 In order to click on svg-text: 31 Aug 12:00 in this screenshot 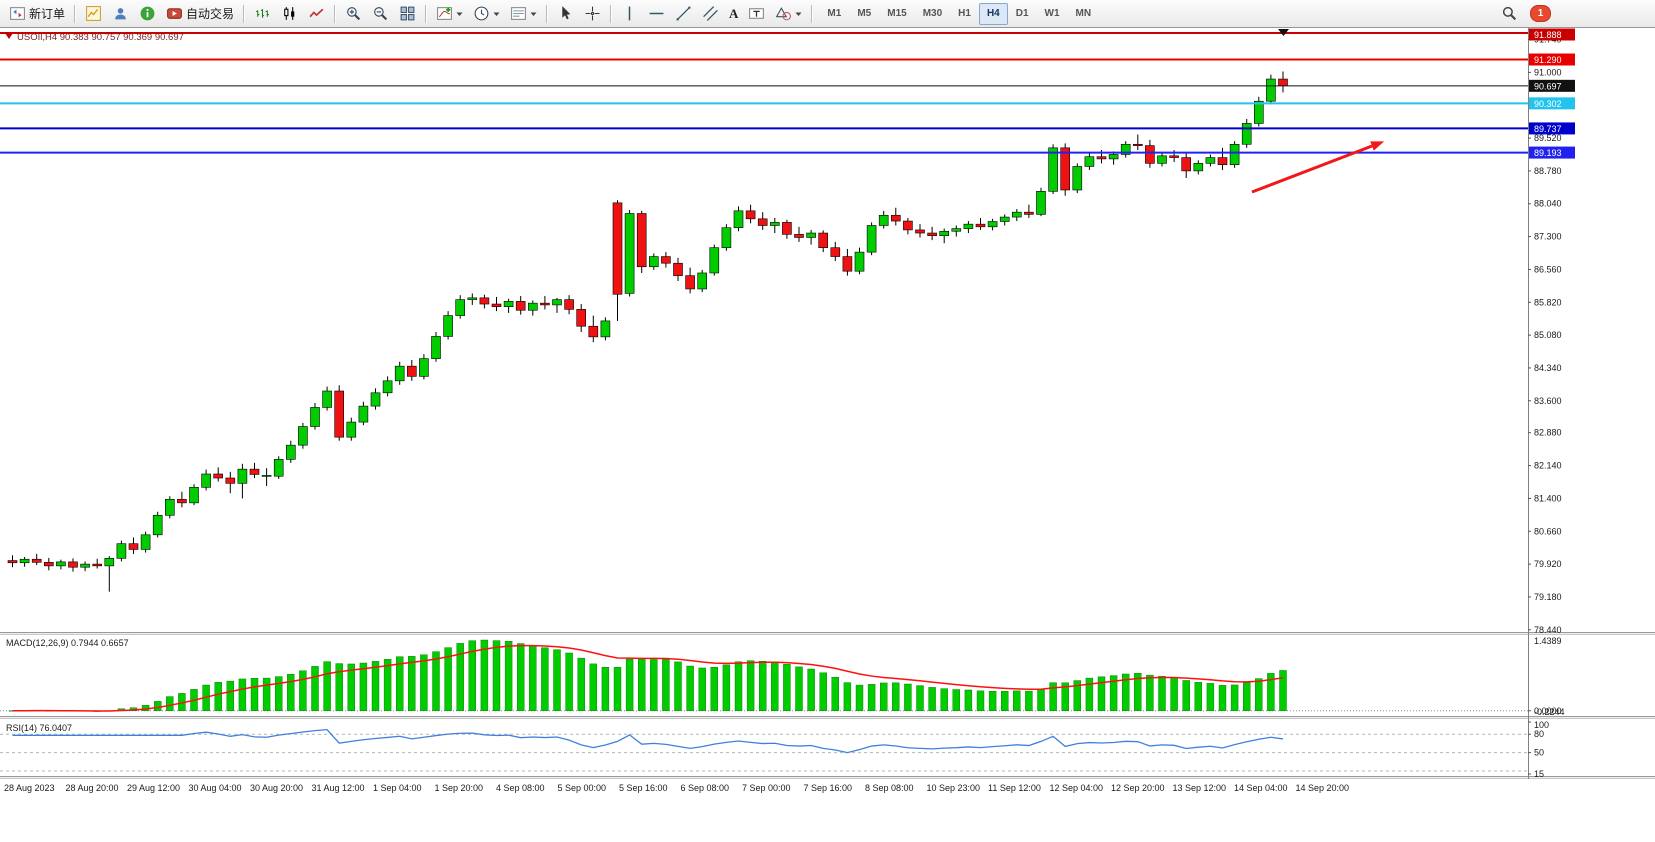, I will do `click(338, 788)`.